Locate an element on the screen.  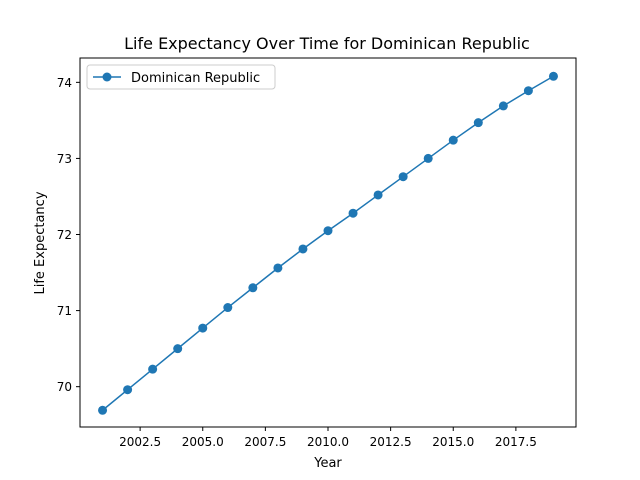
y-axis: 70 71 72 73 74 is located at coordinates (68, 235).